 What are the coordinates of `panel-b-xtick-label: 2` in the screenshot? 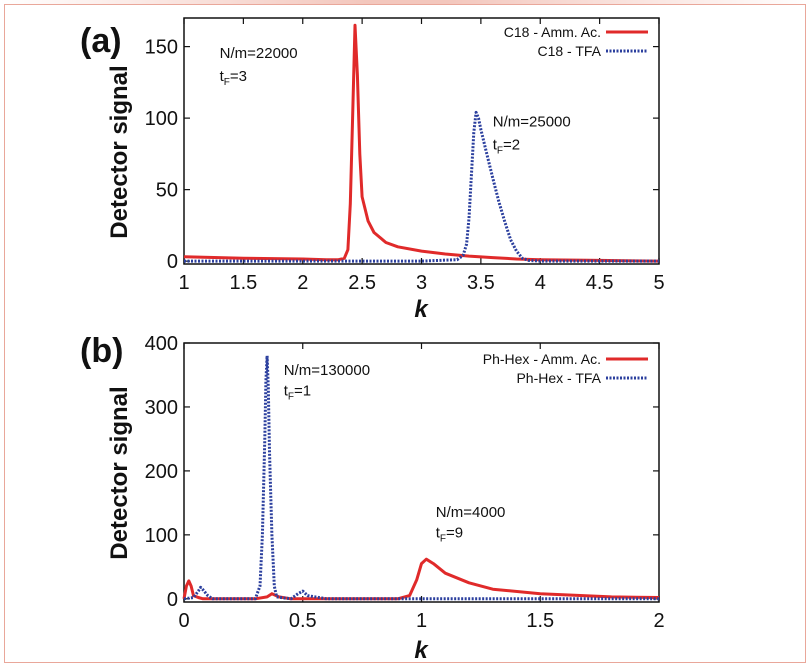 It's located at (658, 621).